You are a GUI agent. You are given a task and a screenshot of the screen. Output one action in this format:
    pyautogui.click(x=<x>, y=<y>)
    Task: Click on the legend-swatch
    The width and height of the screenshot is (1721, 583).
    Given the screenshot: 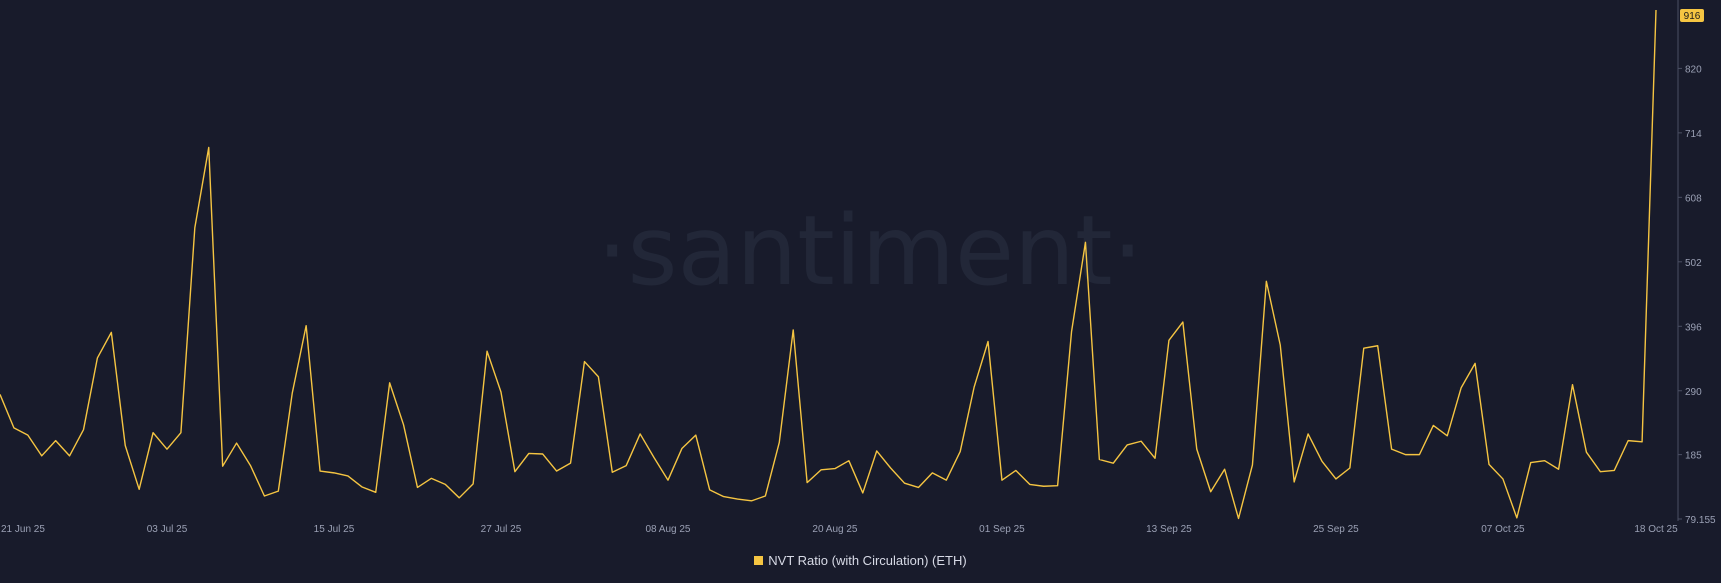 What is the action you would take?
    pyautogui.click(x=759, y=561)
    